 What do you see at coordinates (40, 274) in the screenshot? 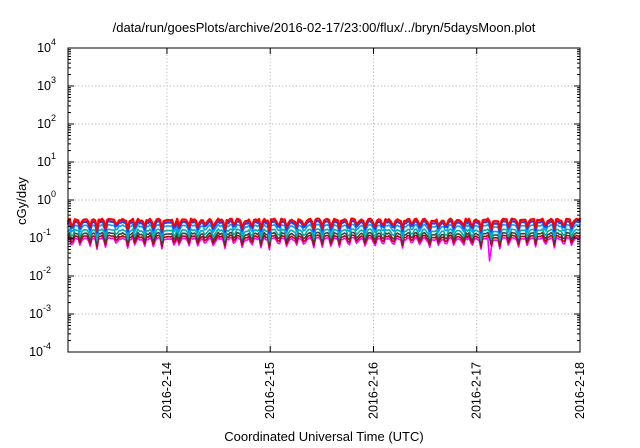
I see `y-tick-label: 10⁻²` at bounding box center [40, 274].